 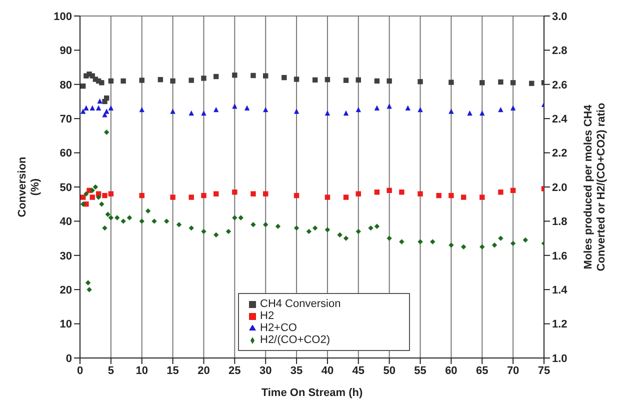 What do you see at coordinates (111, 370) in the screenshot?
I see `x-tick-label: 5` at bounding box center [111, 370].